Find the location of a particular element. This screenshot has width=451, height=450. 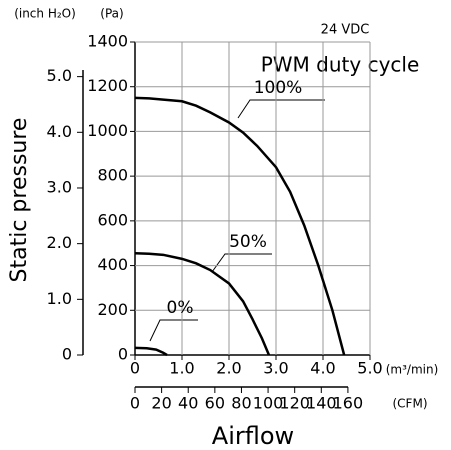

legend-title: PWM duty cycle is located at coordinates (340, 65).